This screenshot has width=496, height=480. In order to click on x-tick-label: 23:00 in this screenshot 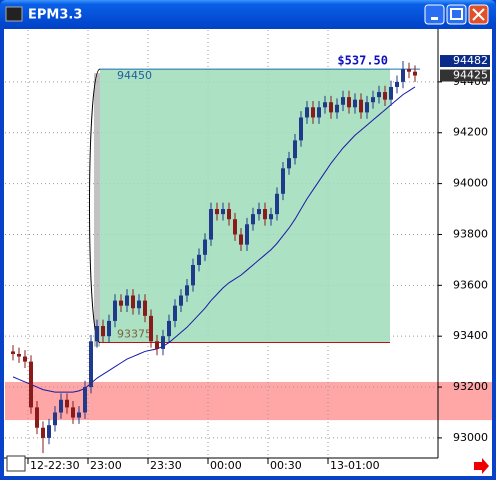, I will do `click(106, 465)`.